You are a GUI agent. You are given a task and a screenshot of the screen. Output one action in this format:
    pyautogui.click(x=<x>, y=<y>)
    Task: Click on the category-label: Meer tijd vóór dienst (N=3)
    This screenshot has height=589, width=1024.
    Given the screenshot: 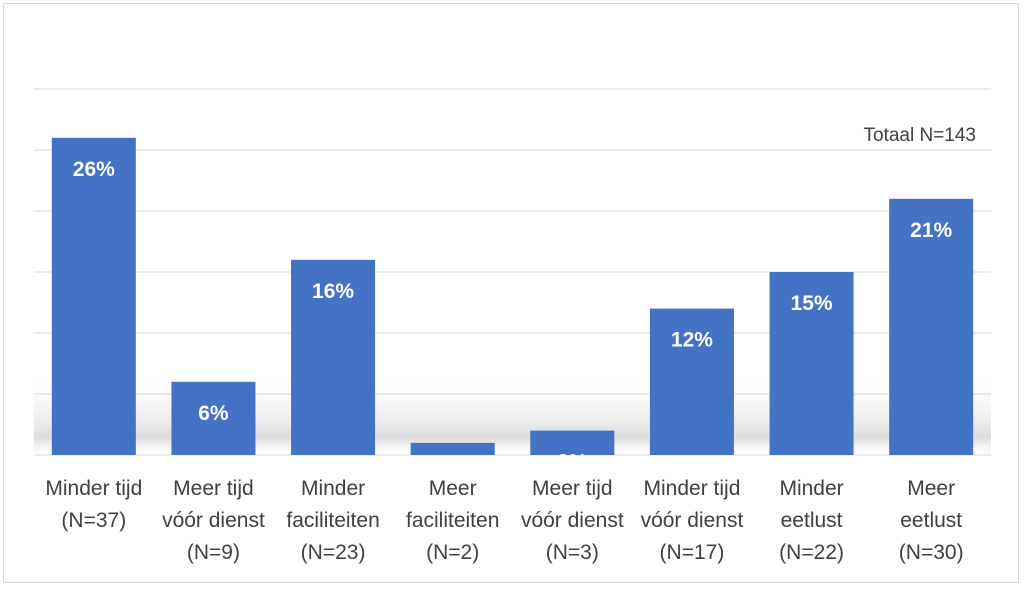 What is the action you would take?
    pyautogui.click(x=572, y=520)
    